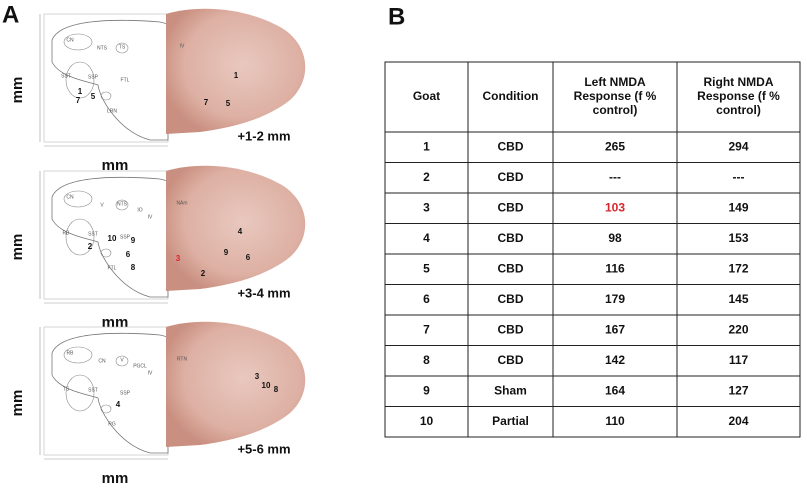  I want to click on atlas-label: LRN, so click(112, 111).